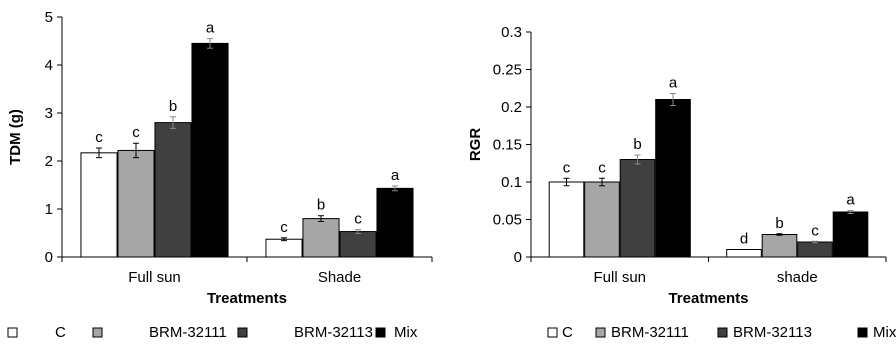 The height and width of the screenshot is (346, 896). What do you see at coordinates (49, 113) in the screenshot?
I see `y-tick-label: 3` at bounding box center [49, 113].